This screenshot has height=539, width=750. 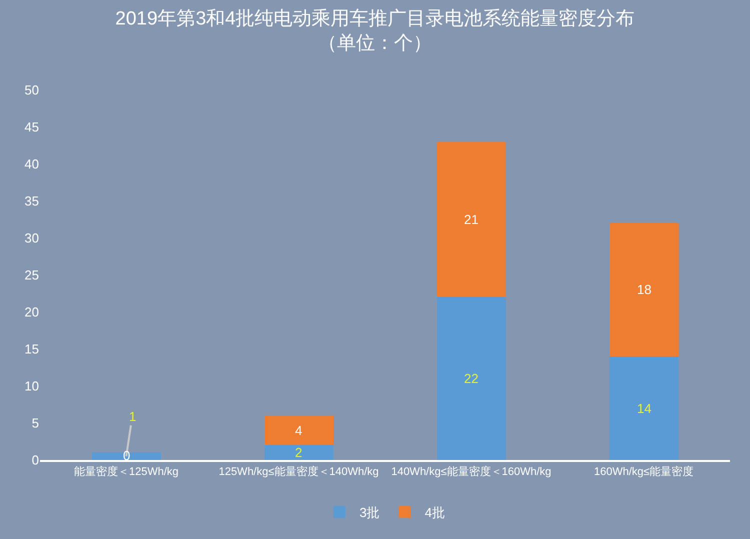 I want to click on y-tick-label: 50, so click(x=31, y=90).